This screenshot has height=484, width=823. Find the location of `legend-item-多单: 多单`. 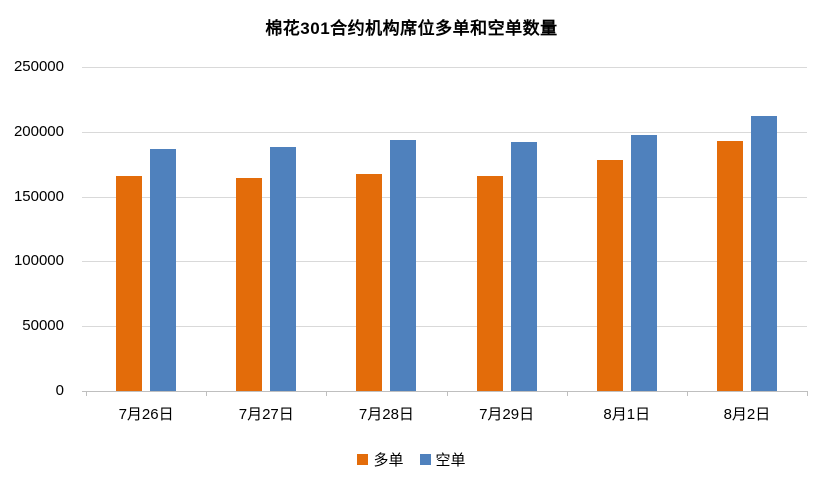

legend-item-多单: 多单 is located at coordinates (380, 459).